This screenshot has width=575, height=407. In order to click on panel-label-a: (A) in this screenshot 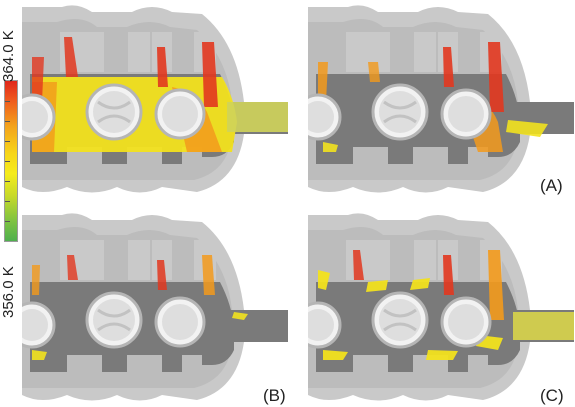, I will do `click(551, 185)`.